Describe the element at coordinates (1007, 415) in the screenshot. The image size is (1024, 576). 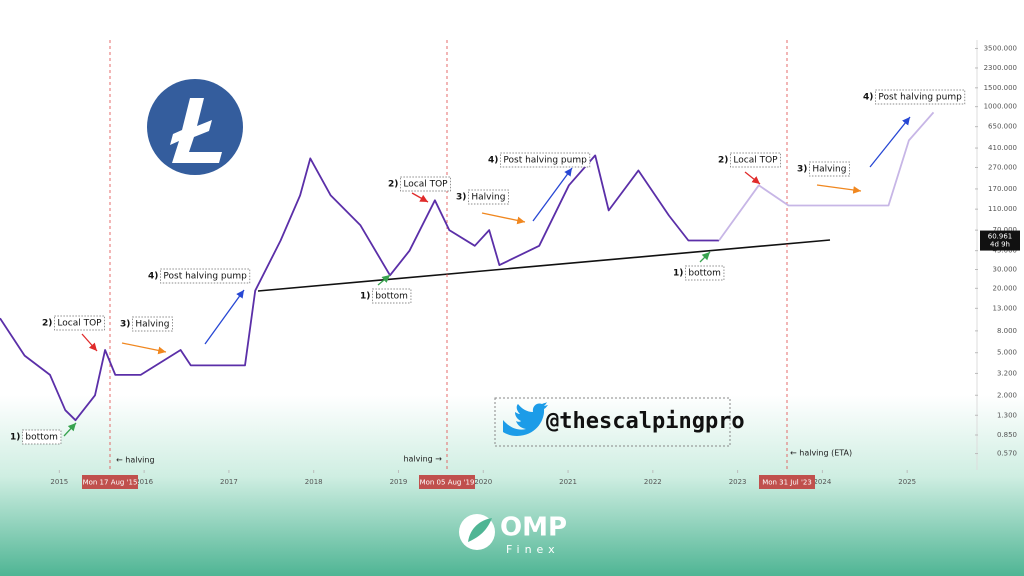
I see `y-tick-label: 1.300` at that location.